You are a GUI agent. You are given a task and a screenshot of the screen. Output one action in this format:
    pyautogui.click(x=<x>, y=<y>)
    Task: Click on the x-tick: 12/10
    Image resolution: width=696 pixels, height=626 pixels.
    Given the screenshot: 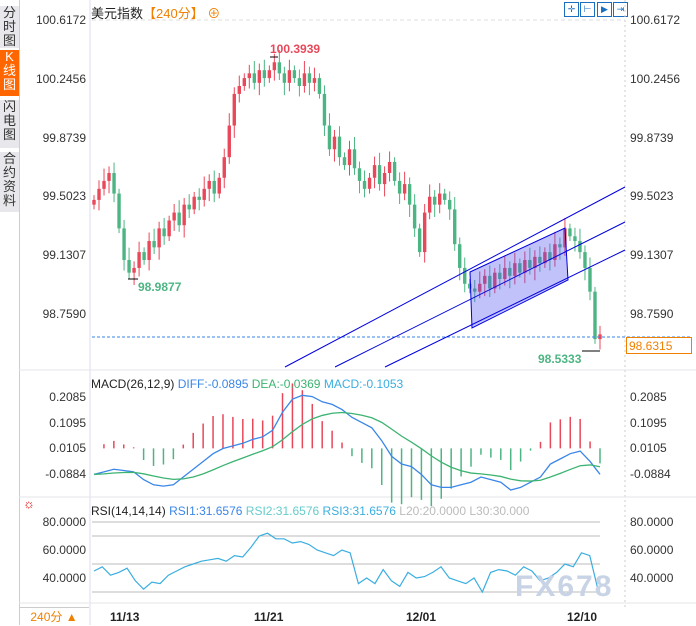 What is the action you would take?
    pyautogui.click(x=582, y=617)
    